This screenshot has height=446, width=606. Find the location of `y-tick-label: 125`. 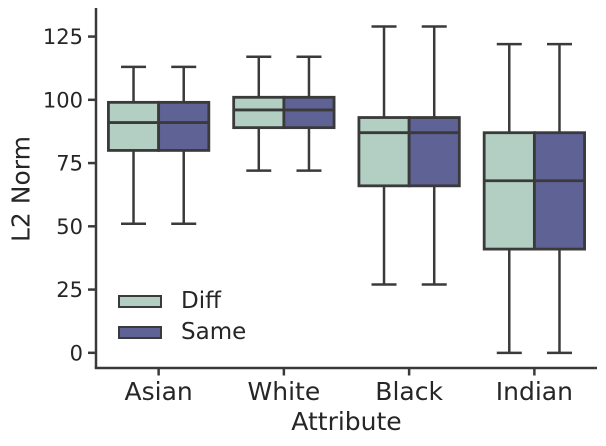

y-tick-label: 125 is located at coordinates (63, 37).